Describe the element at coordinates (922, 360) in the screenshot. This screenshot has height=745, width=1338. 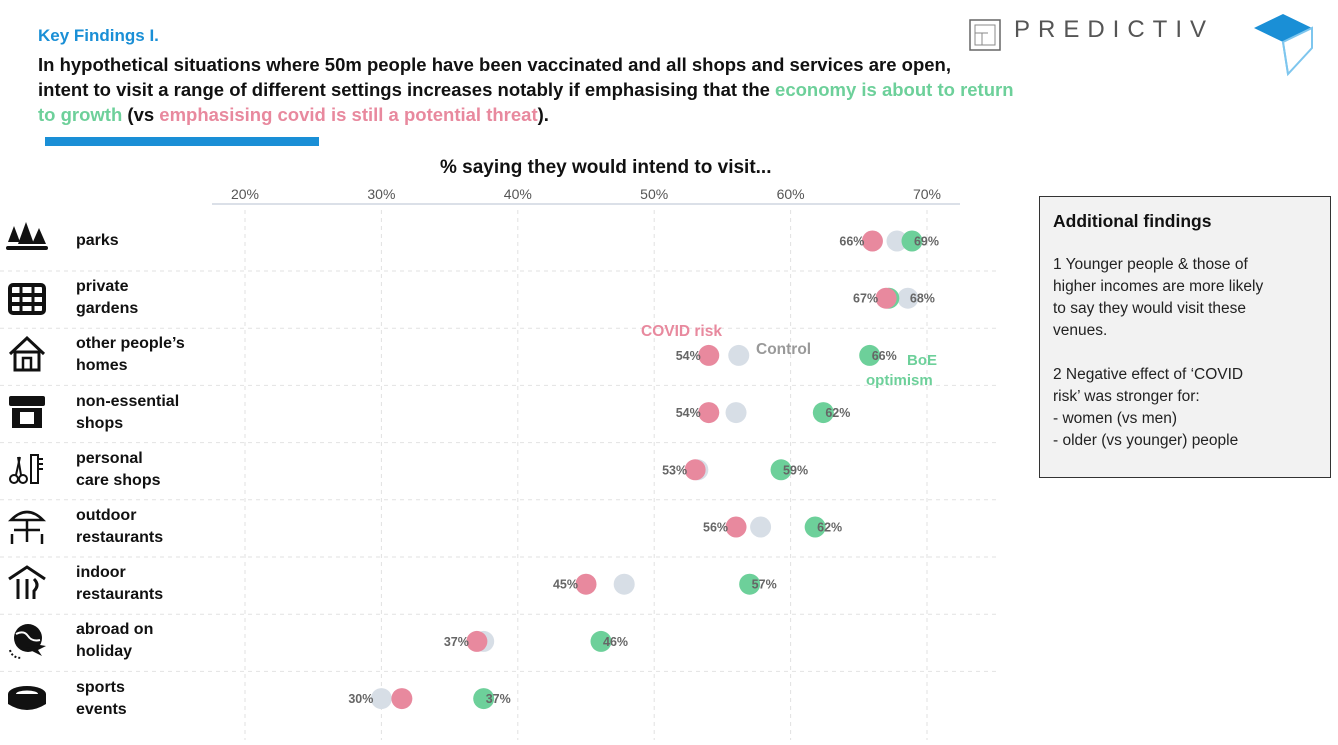
I see `boe-optimism-annotation-line1: BoE` at that location.